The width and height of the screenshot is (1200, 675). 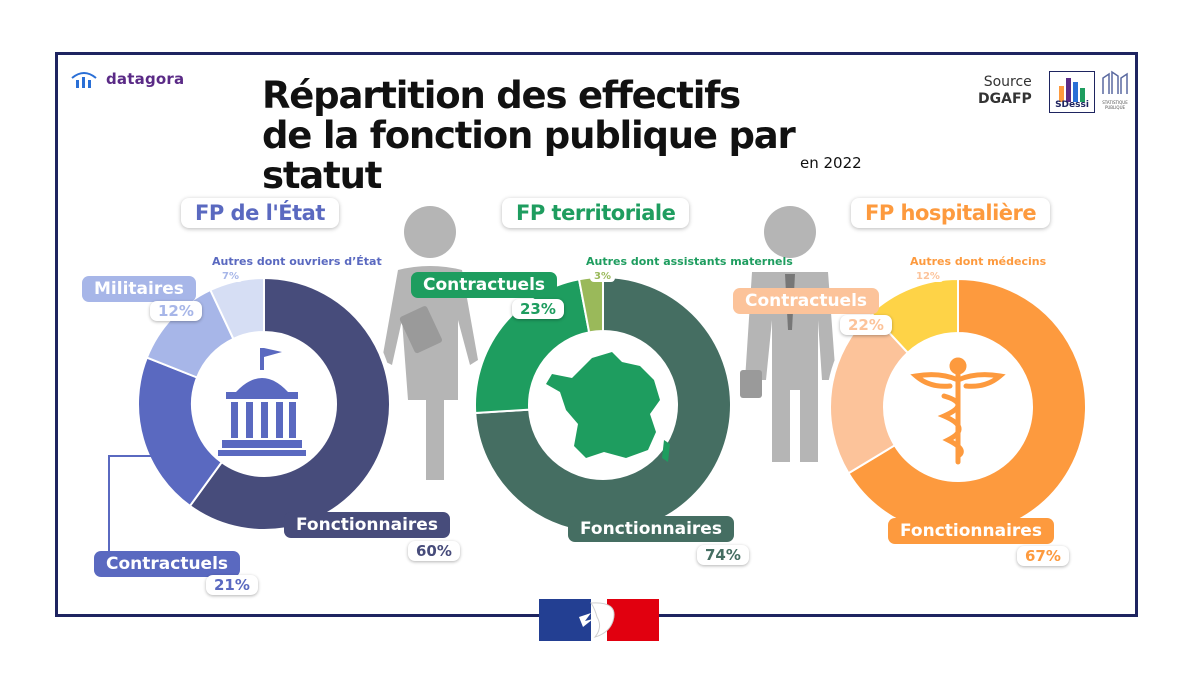 I want to click on brand: datagora, so click(x=127, y=79).